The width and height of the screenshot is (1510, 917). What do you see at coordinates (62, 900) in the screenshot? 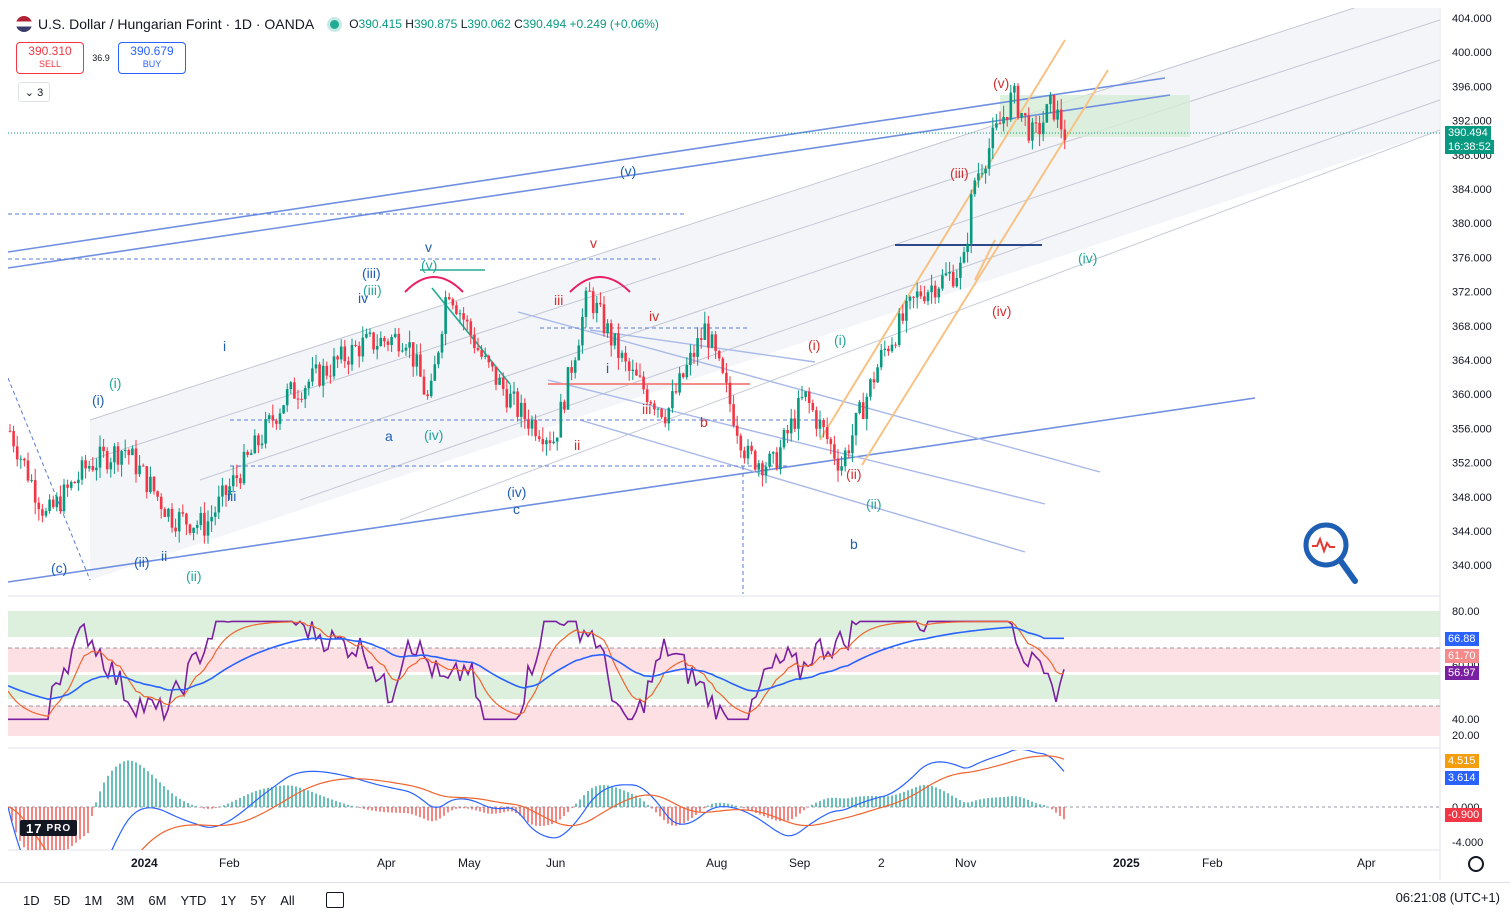
I see `tf-5d: 5D` at bounding box center [62, 900].